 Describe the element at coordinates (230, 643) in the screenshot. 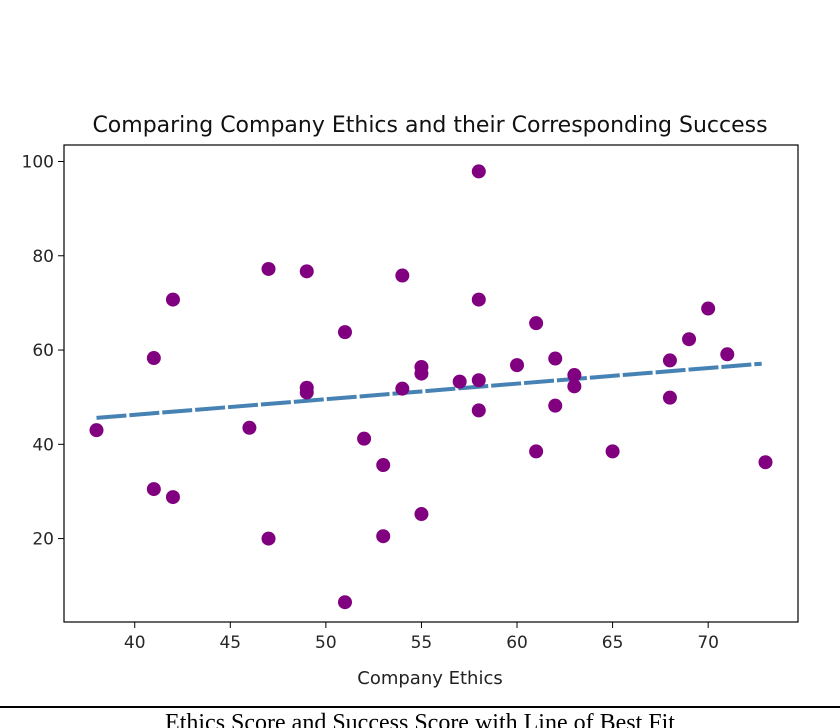

I see `x-tick-label: 45` at that location.